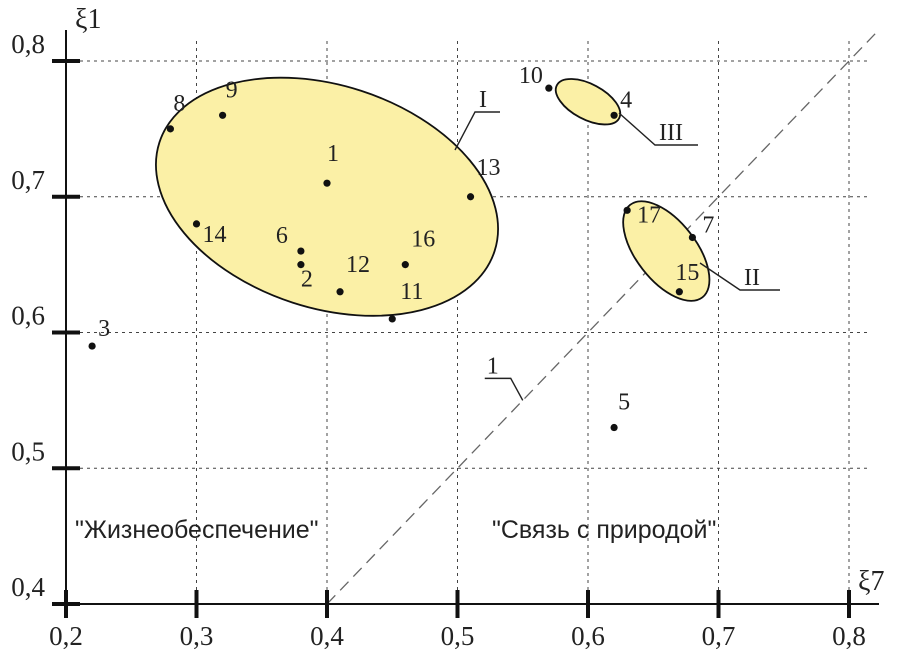 This screenshot has height=654, width=897. Describe the element at coordinates (493, 366) in the screenshot. I see `reference-line-label: 1` at that location.